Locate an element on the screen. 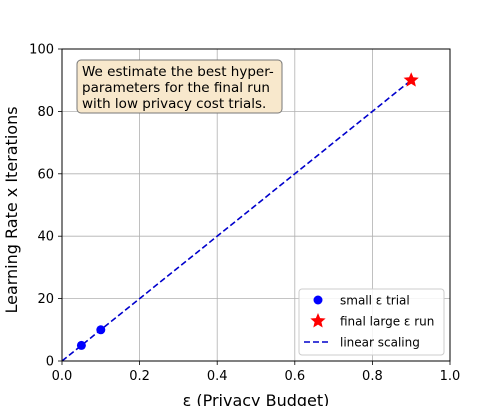  x-tick-label: 0.4 is located at coordinates (217, 376).